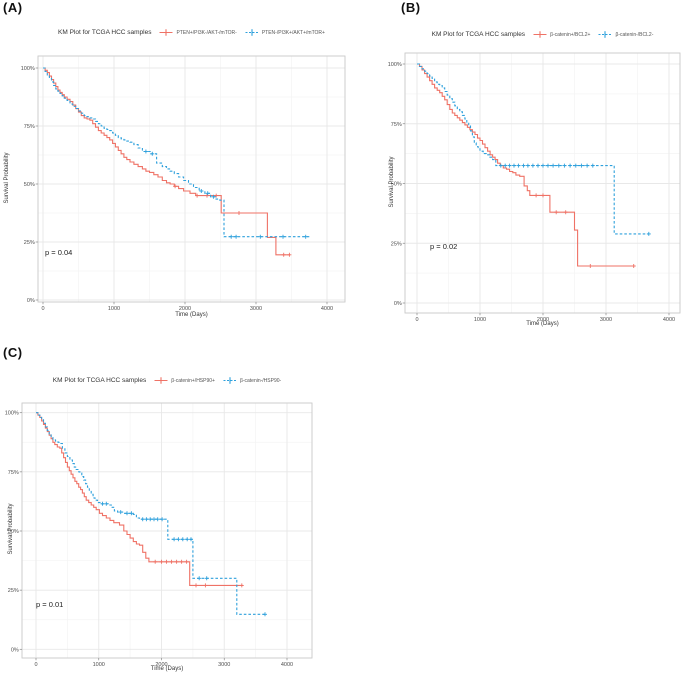  Describe the element at coordinates (570, 34) in the screenshot. I see `legend-label: β-catenin+/BCL2+` at that location.